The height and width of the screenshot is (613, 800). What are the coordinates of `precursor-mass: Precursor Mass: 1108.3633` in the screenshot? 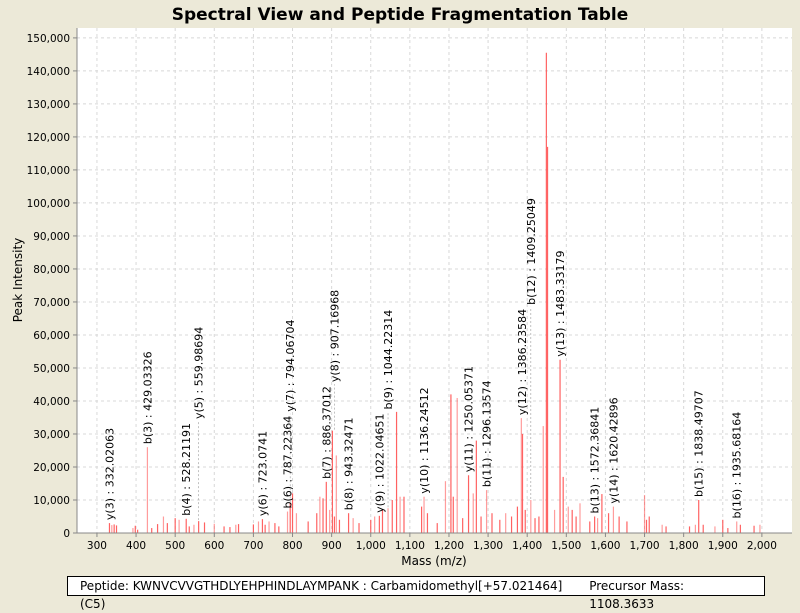 It's located at (637, 595).